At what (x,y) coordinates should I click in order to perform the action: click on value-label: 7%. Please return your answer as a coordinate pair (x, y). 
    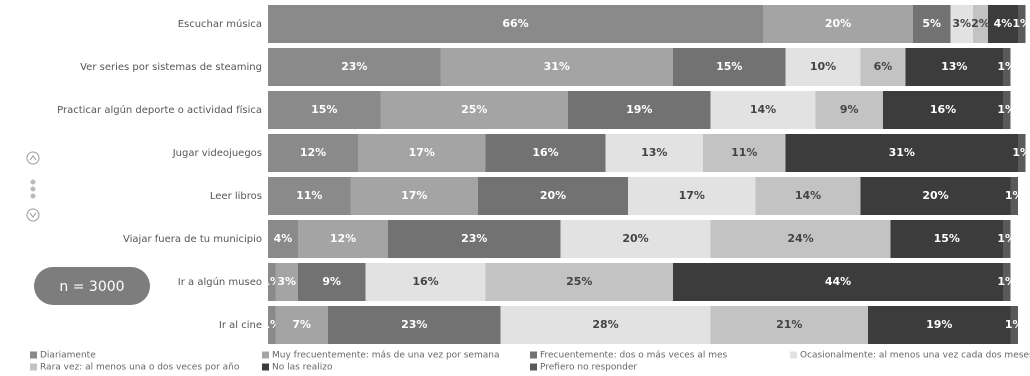
    Looking at the image, I should click on (301, 324).